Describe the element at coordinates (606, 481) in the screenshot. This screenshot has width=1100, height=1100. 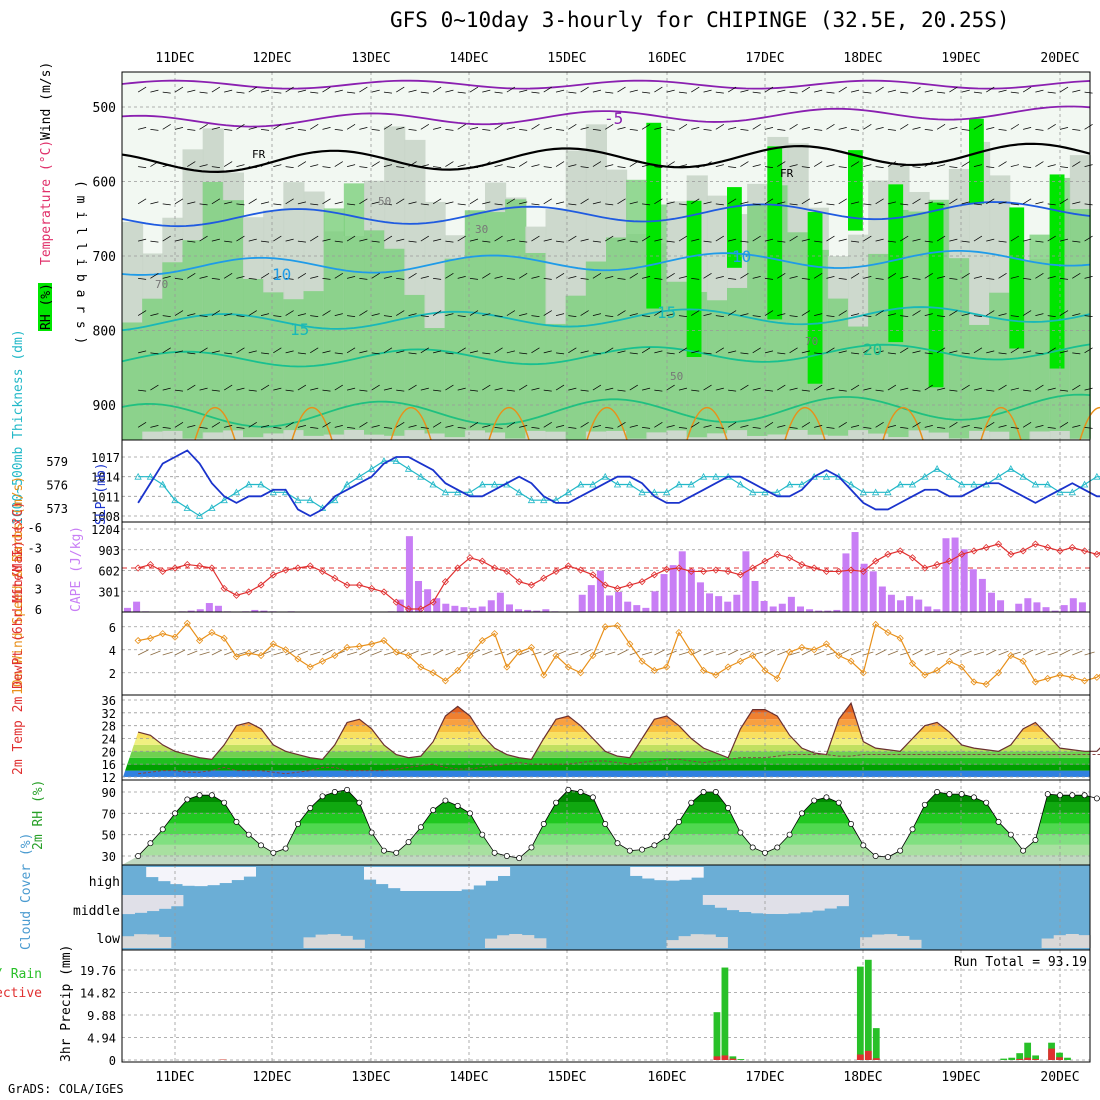
I see `slp-panel-frame` at that location.